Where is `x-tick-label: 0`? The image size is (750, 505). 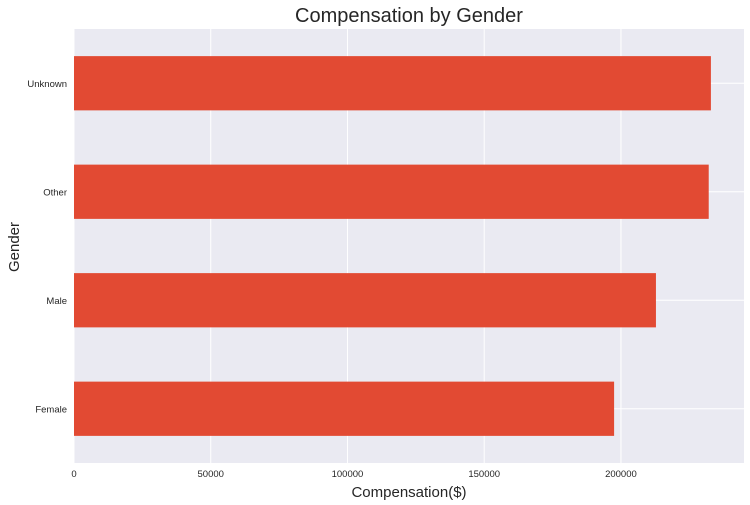 x-tick-label: 0 is located at coordinates (73, 474).